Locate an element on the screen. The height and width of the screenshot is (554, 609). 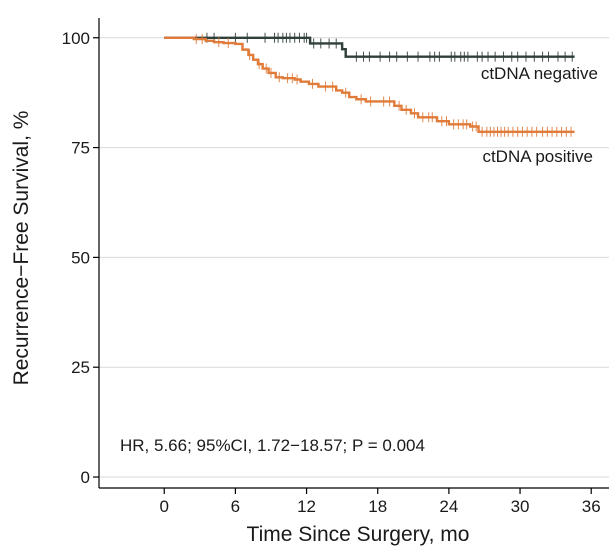
x-tick-label-18: 18 is located at coordinates (377, 506).